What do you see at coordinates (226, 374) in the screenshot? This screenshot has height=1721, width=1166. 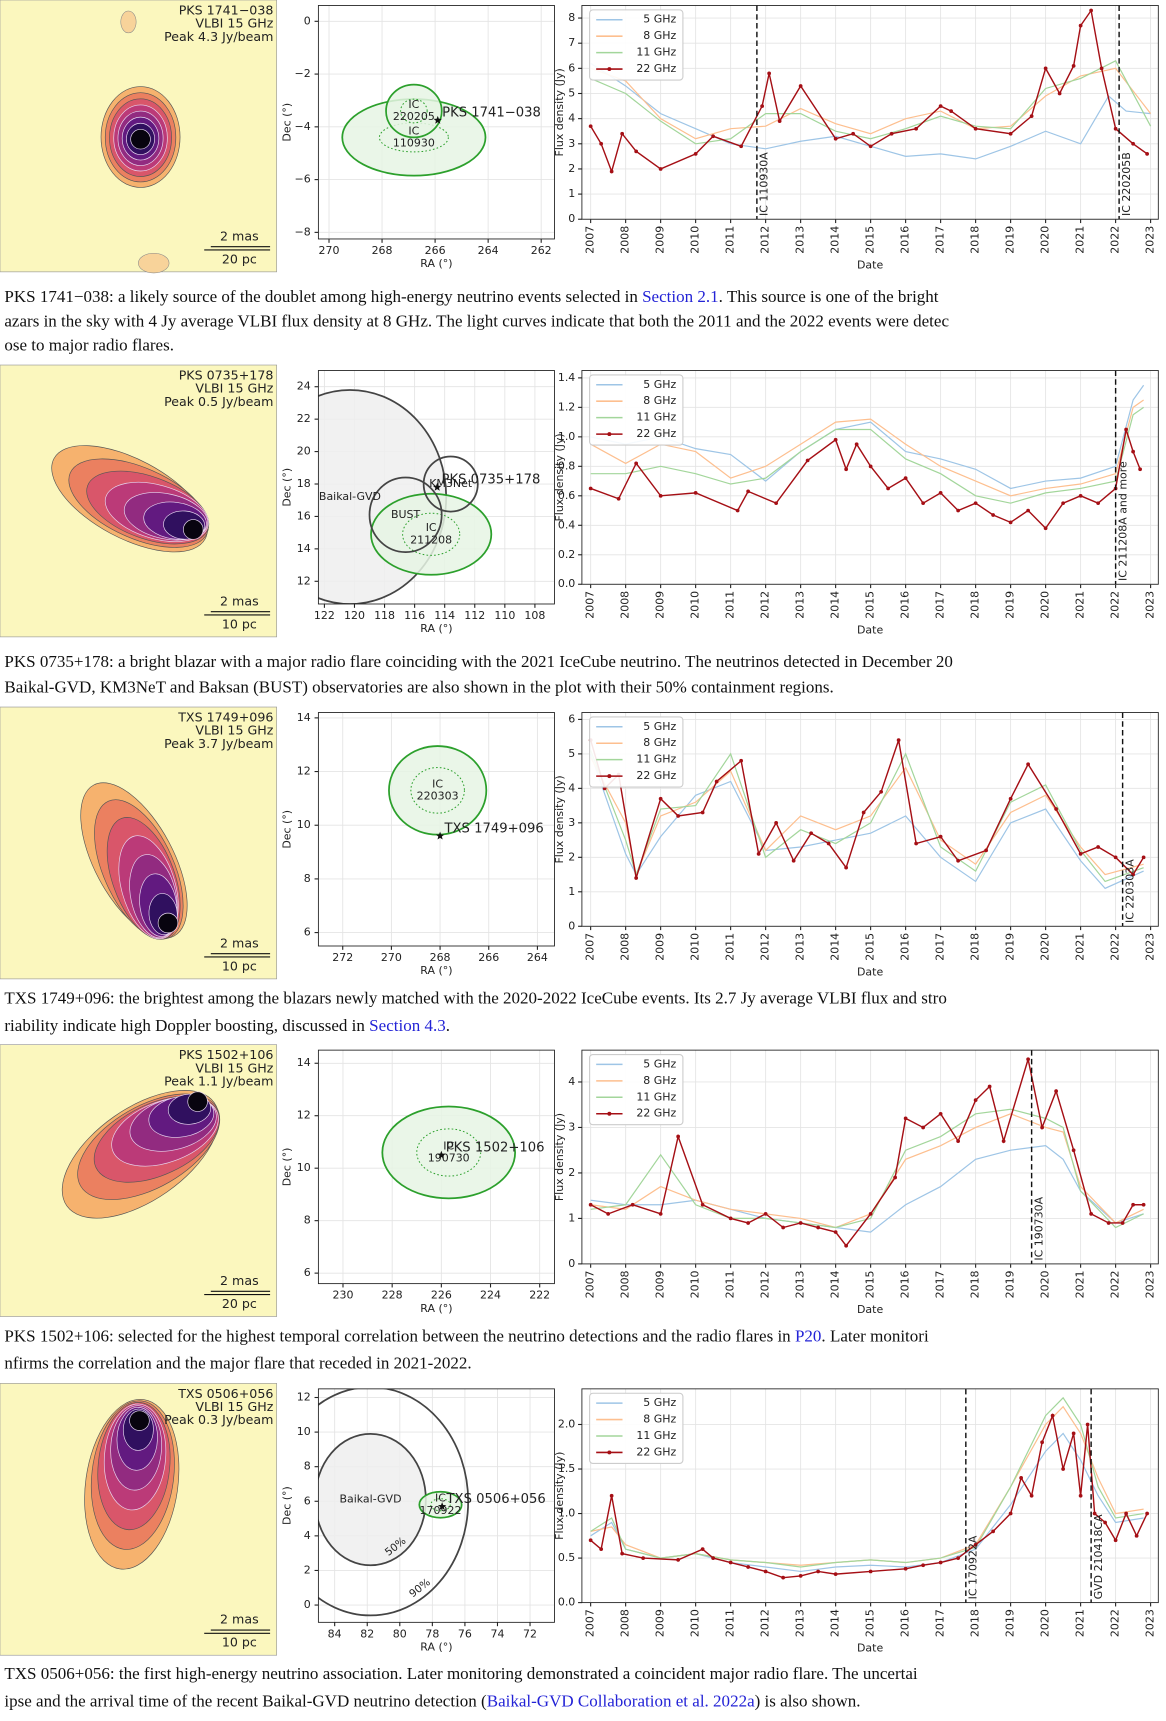 I see `image-label: PKS 0735+178` at bounding box center [226, 374].